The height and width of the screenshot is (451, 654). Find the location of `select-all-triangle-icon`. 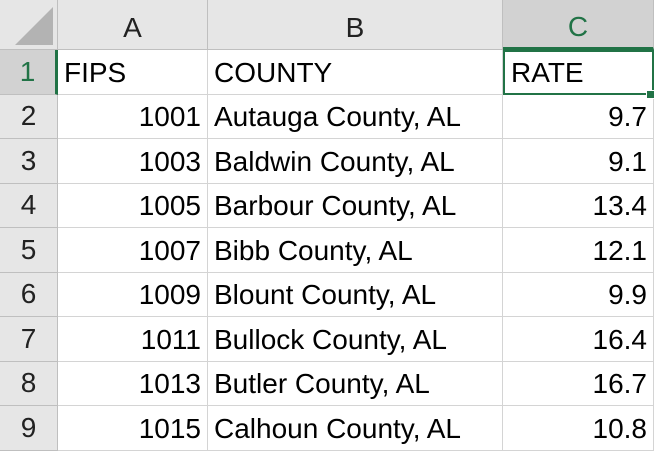

select-all-triangle-icon is located at coordinates (34, 26).